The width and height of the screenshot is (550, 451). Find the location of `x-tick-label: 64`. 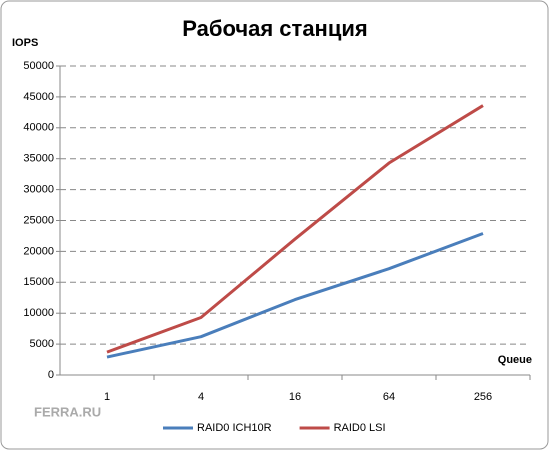

x-tick-label: 64 is located at coordinates (389, 397).